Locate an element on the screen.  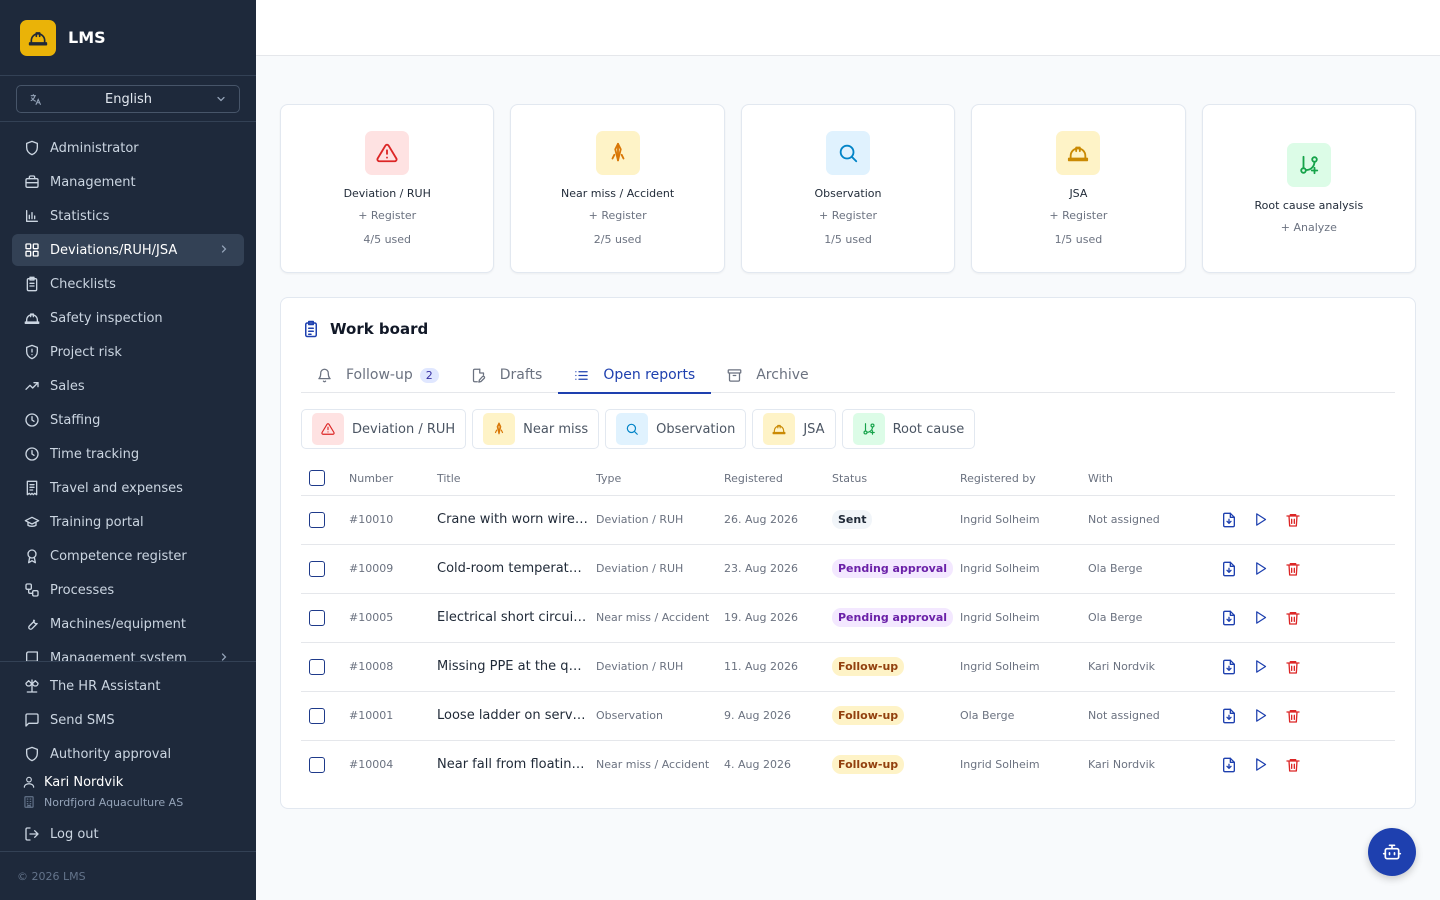
logout-button: Log out is located at coordinates (128, 834).